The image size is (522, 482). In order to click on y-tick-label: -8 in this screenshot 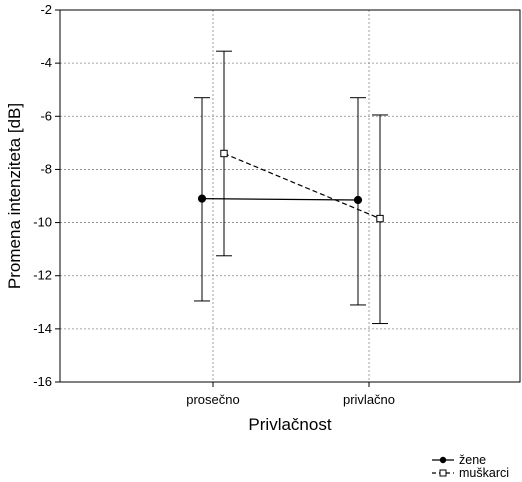, I will do `click(46, 168)`.